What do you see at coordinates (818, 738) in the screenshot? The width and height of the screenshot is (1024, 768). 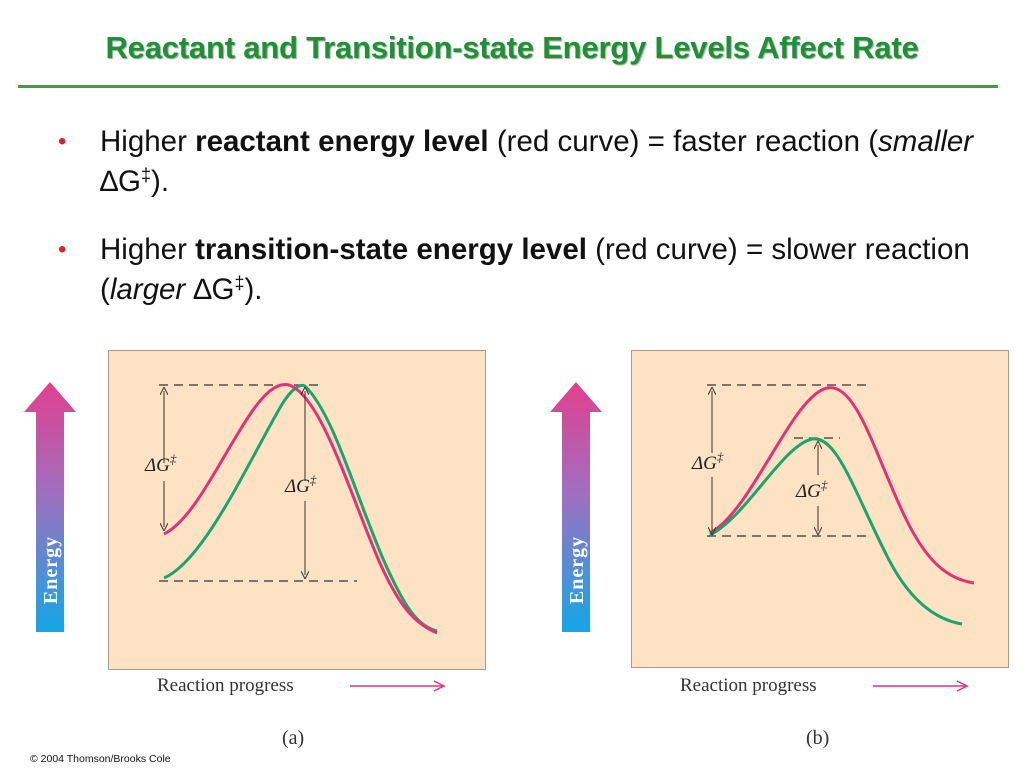 I see `panel-label-b: (b)` at bounding box center [818, 738].